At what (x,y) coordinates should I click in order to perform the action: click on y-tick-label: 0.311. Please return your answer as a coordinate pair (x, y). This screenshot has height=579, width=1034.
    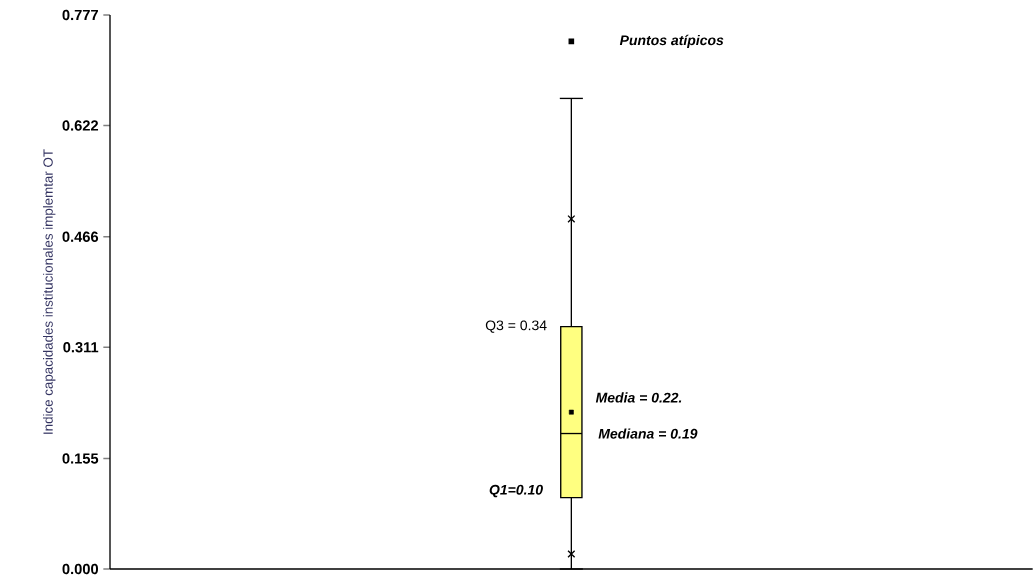
    Looking at the image, I should click on (81, 347).